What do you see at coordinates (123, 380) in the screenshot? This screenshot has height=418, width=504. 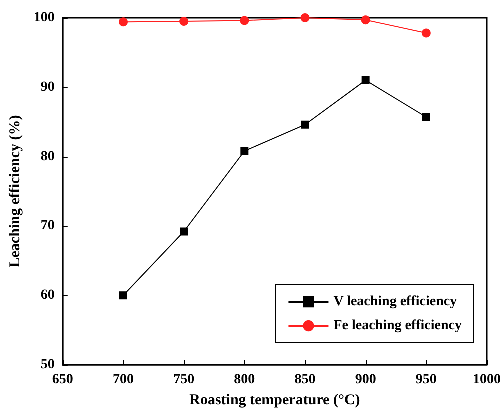 I see `x-tick-label: 700` at bounding box center [123, 380].